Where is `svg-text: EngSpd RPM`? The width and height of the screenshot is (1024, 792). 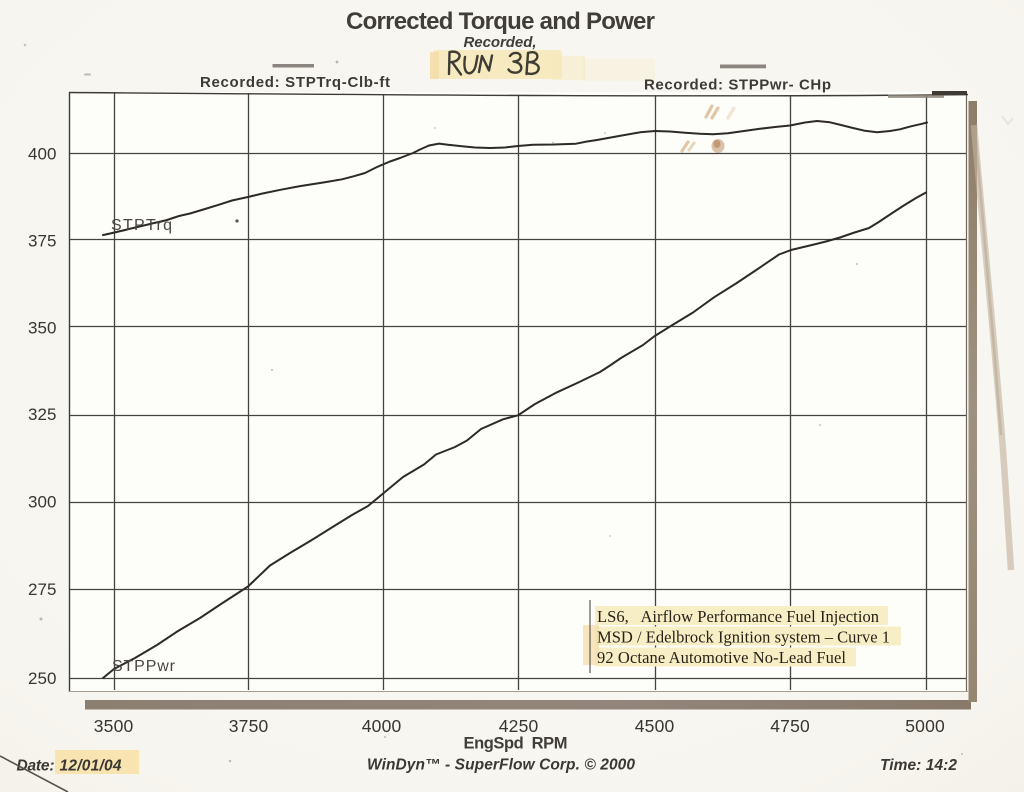
svg-text: EngSpd RPM is located at coordinates (516, 744).